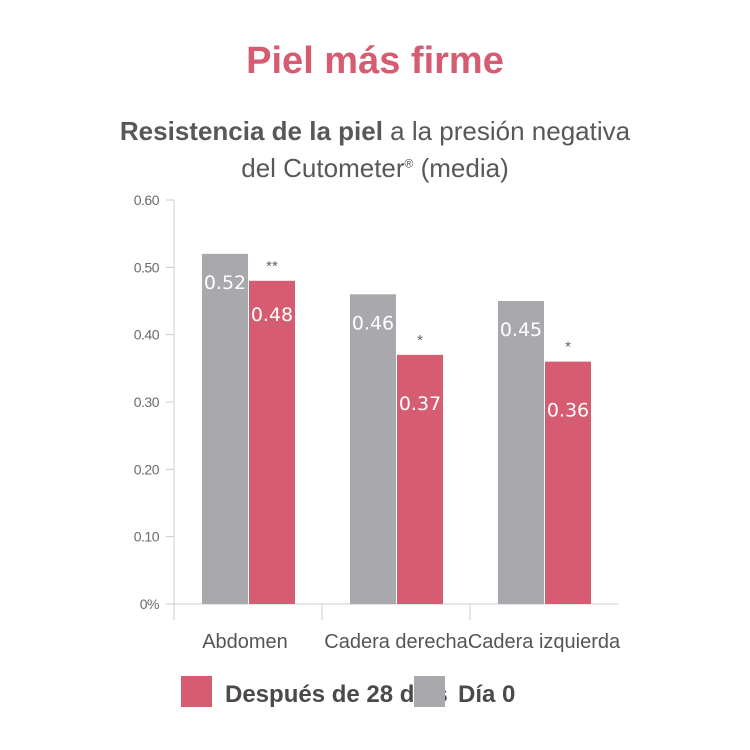  I want to click on subtitle-end: (media), so click(461, 168).